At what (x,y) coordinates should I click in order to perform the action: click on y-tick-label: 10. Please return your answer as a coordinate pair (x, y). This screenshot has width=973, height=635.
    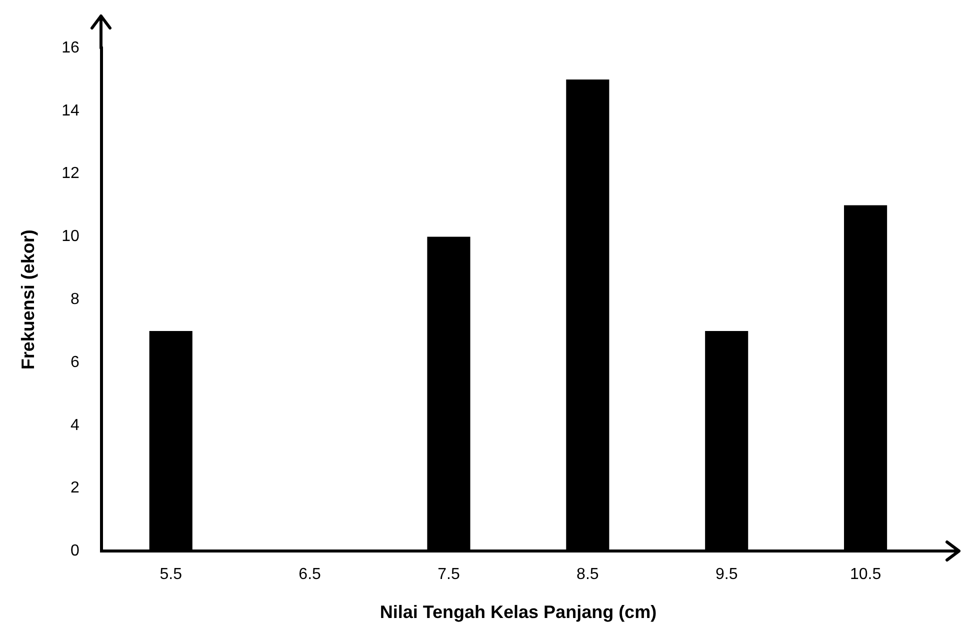
    Looking at the image, I should click on (71, 237).